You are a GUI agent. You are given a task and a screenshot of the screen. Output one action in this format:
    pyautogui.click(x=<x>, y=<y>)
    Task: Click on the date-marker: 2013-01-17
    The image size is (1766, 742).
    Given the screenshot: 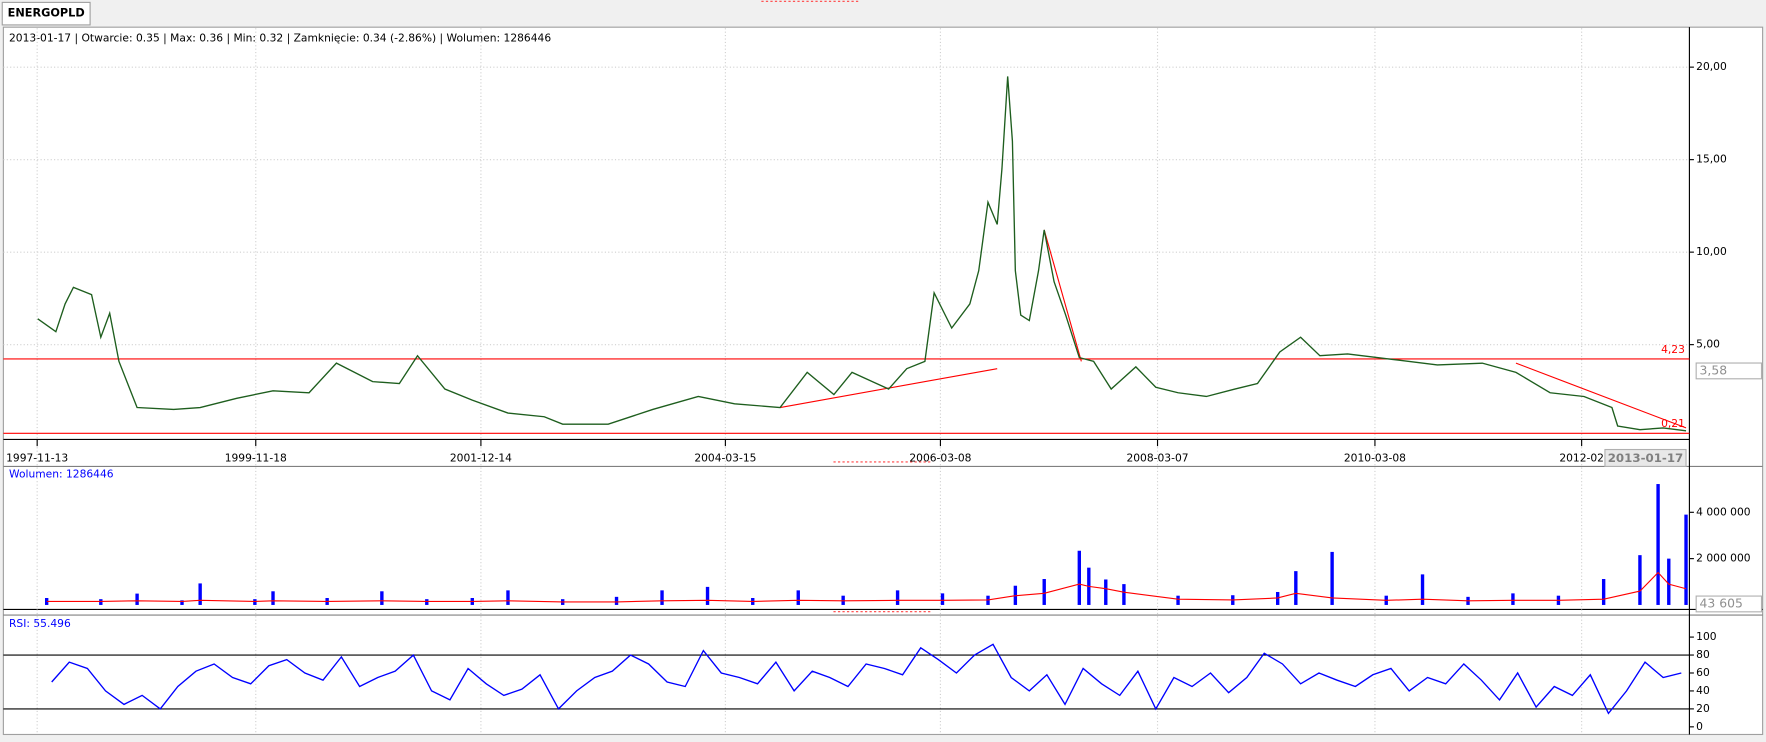 What is the action you would take?
    pyautogui.click(x=1646, y=458)
    